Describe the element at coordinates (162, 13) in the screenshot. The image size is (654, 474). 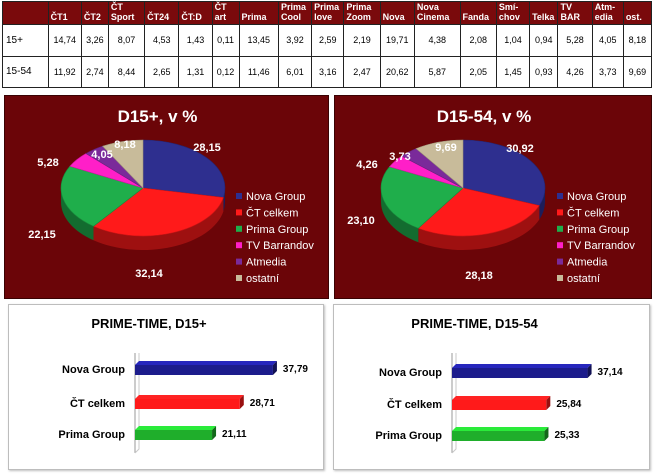
I see `column-header: ČT24` at that location.